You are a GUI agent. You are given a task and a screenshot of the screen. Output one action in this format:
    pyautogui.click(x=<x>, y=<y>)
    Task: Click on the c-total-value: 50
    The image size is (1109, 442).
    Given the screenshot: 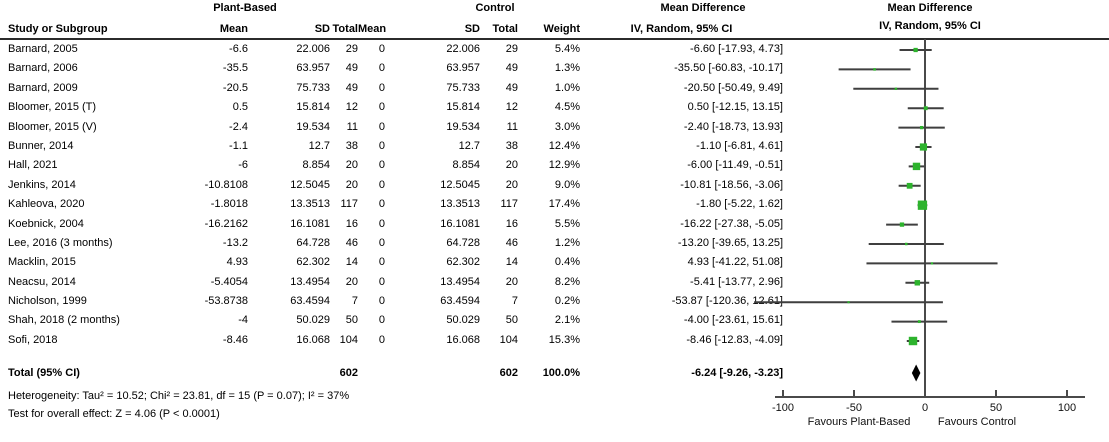 What is the action you would take?
    pyautogui.click(x=511, y=320)
    